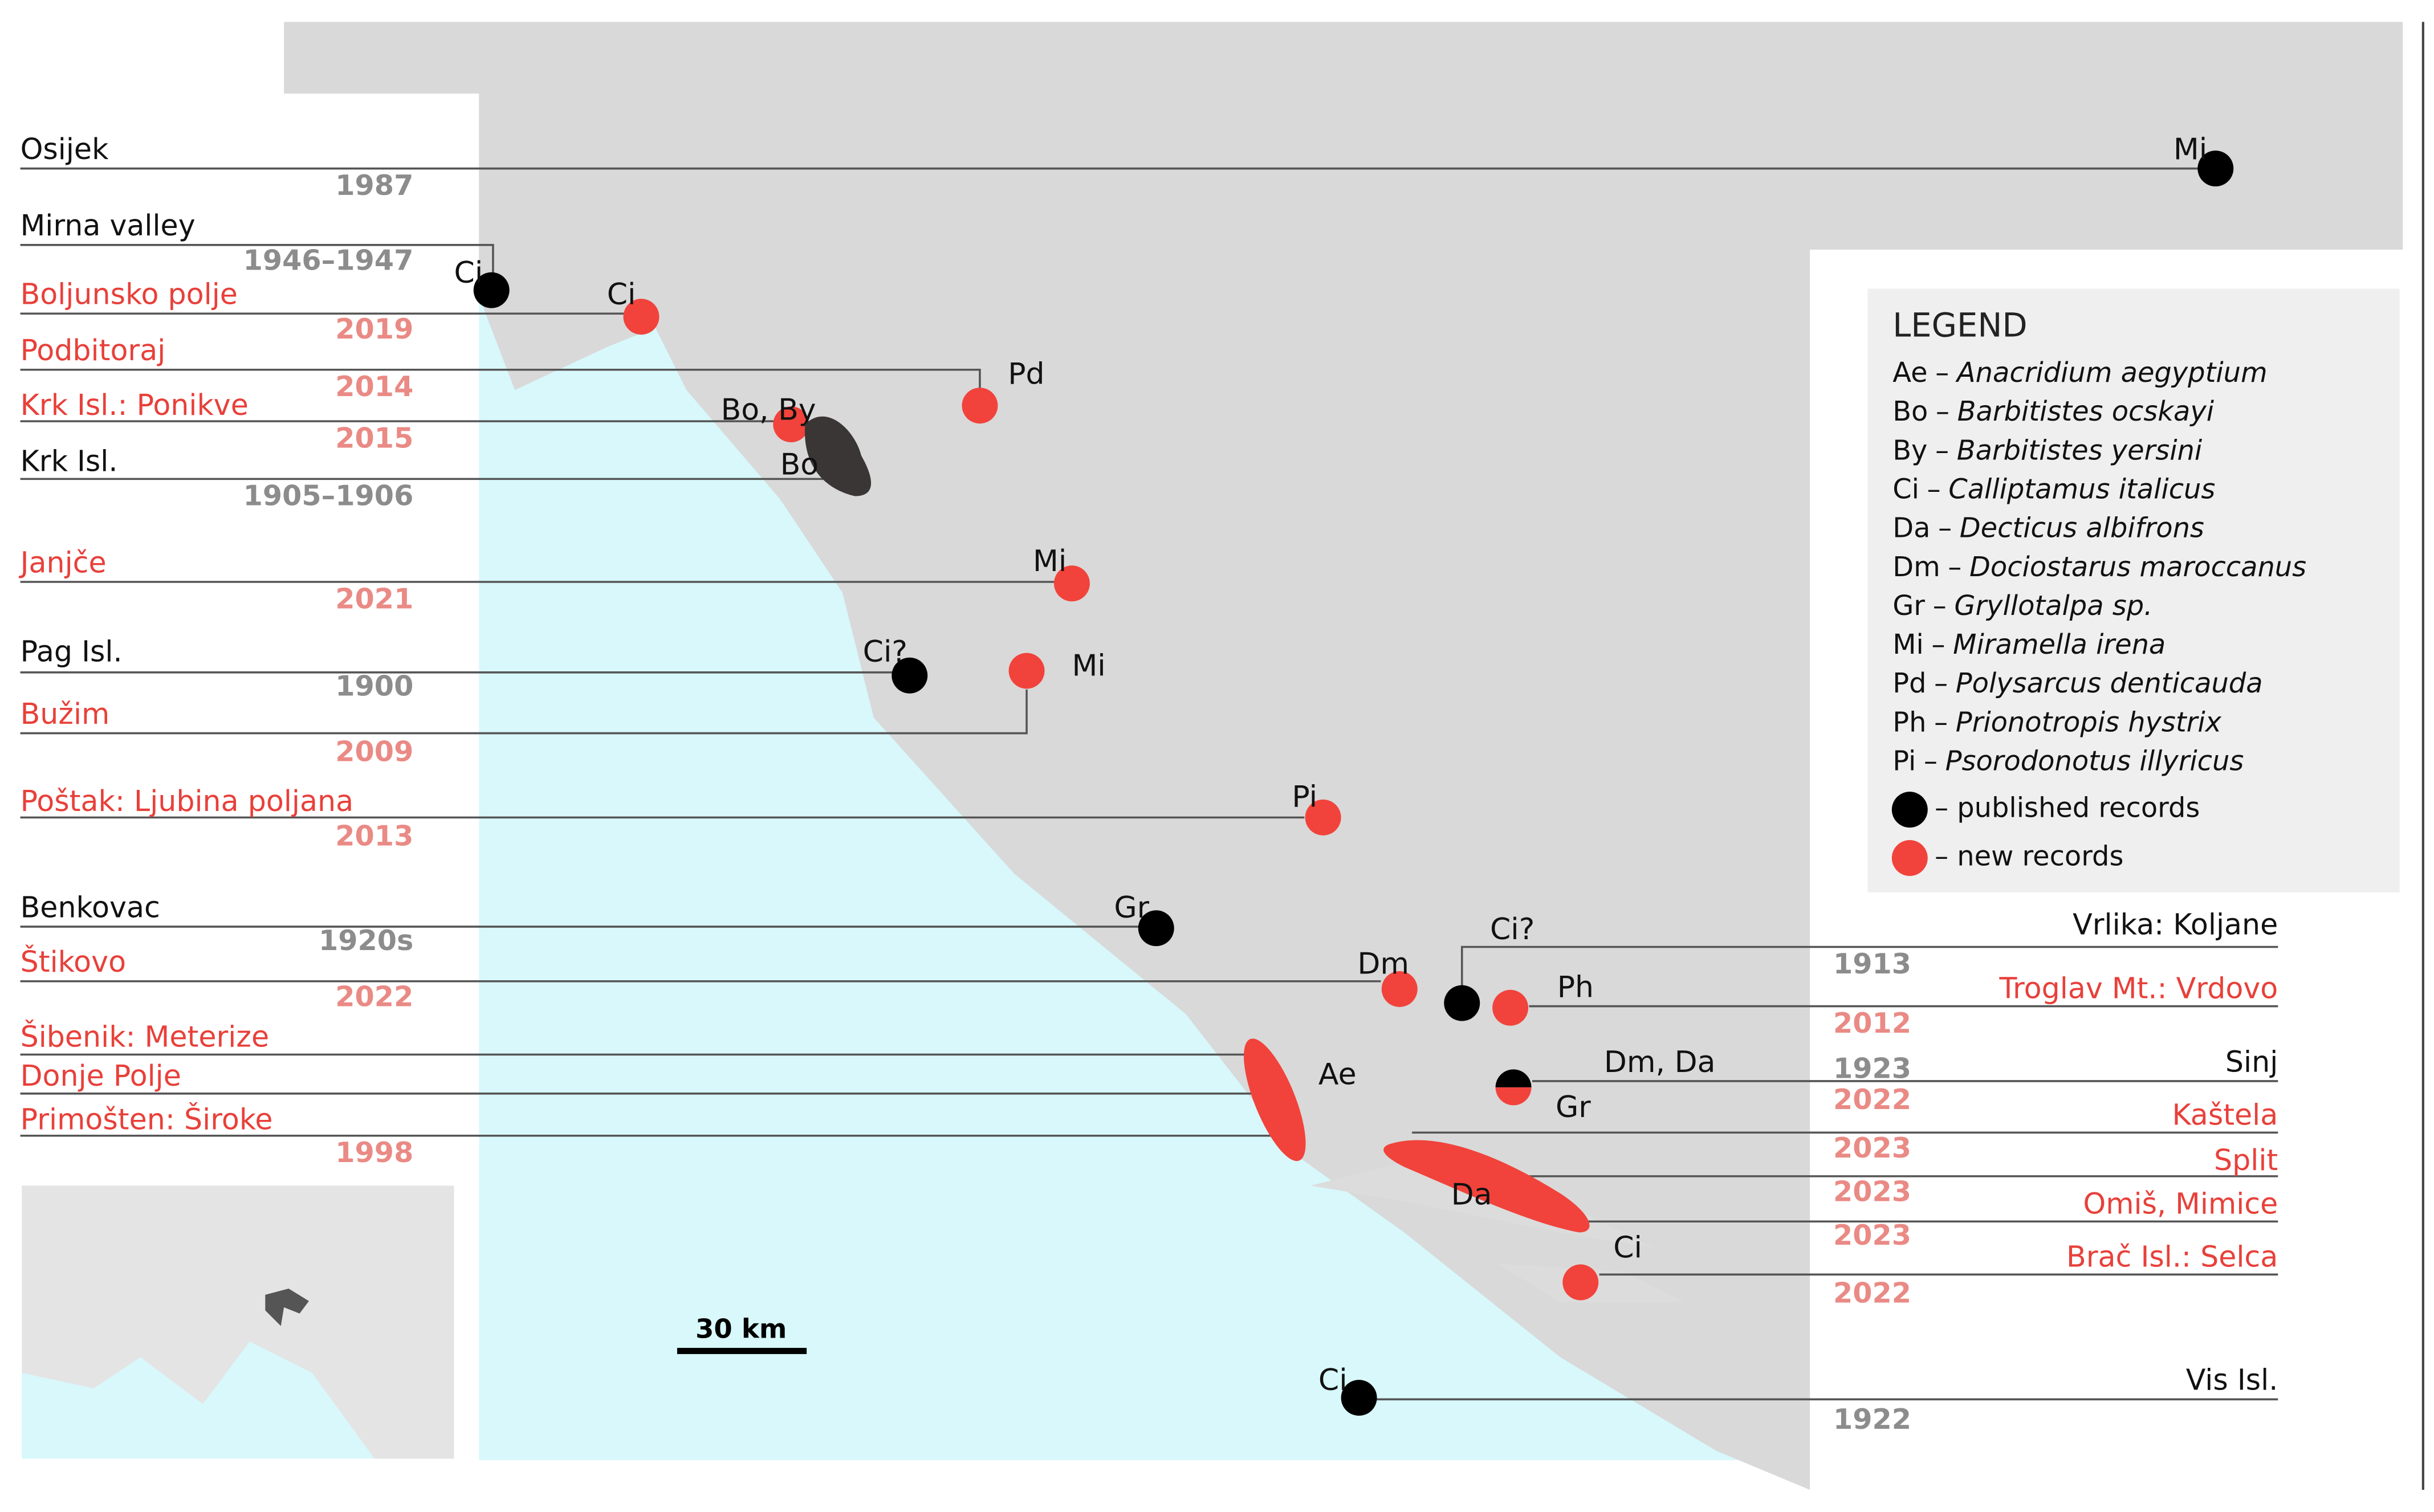 The height and width of the screenshot is (1512, 2434). I want to click on locality-name: Benkovac, so click(90, 907).